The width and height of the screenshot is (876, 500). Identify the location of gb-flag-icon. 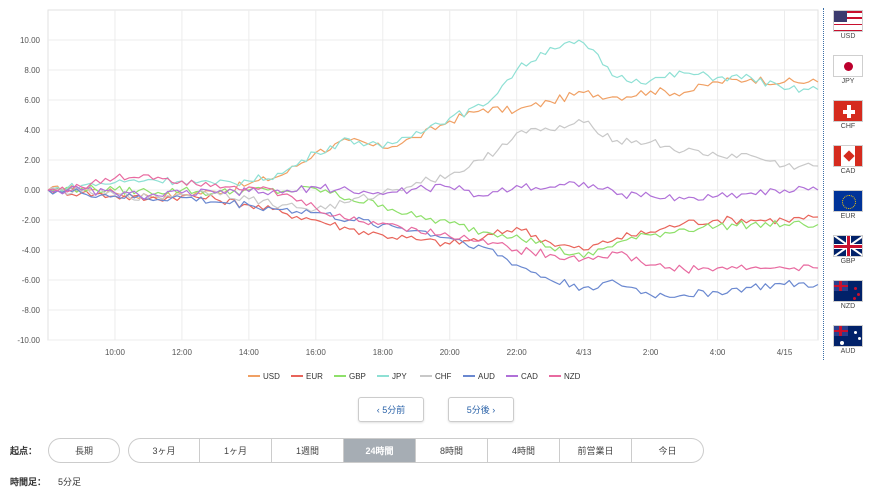
(848, 246).